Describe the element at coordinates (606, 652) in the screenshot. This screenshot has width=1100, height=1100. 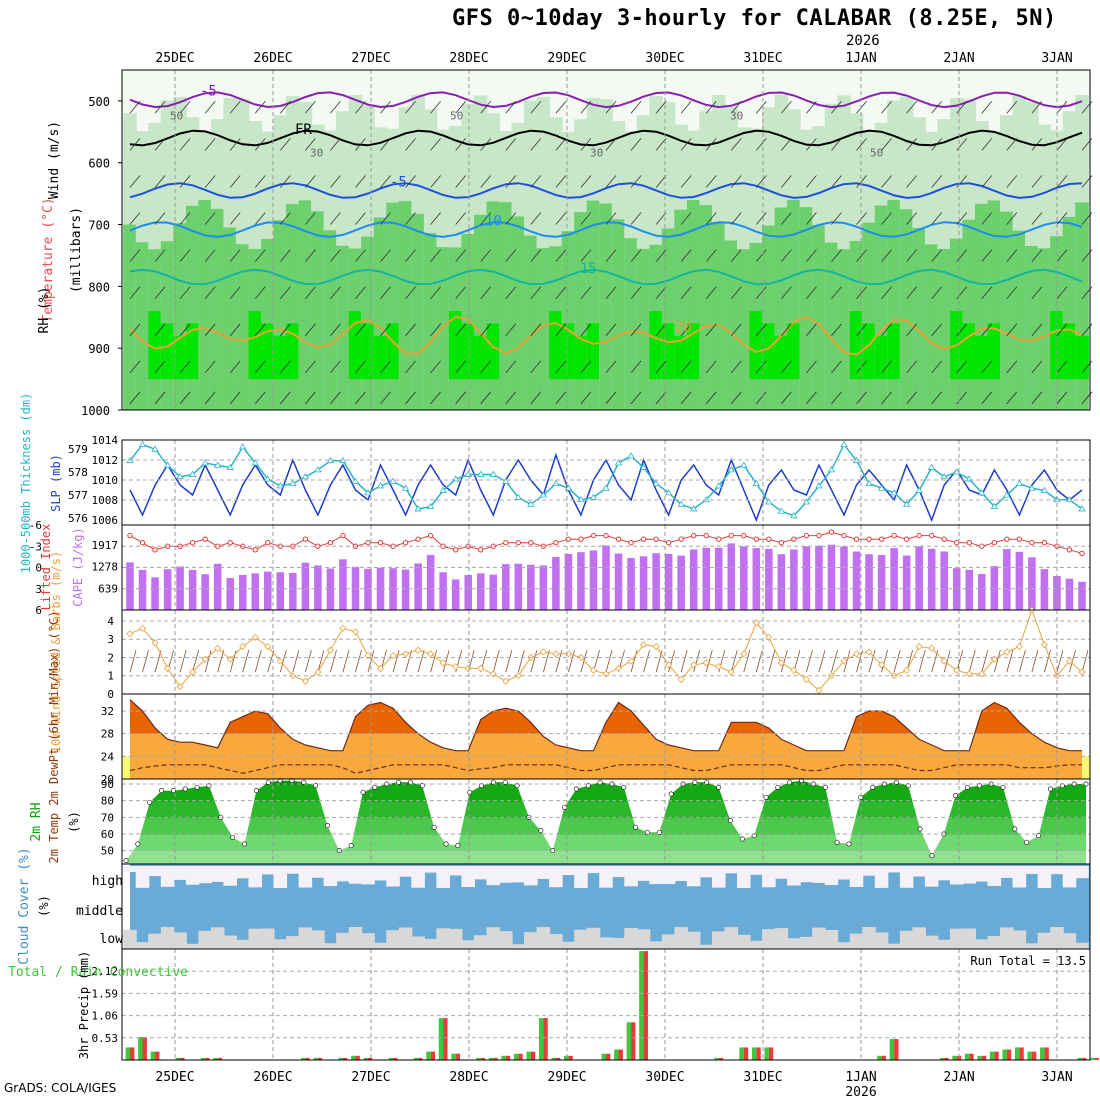
I see `wind-frame` at that location.